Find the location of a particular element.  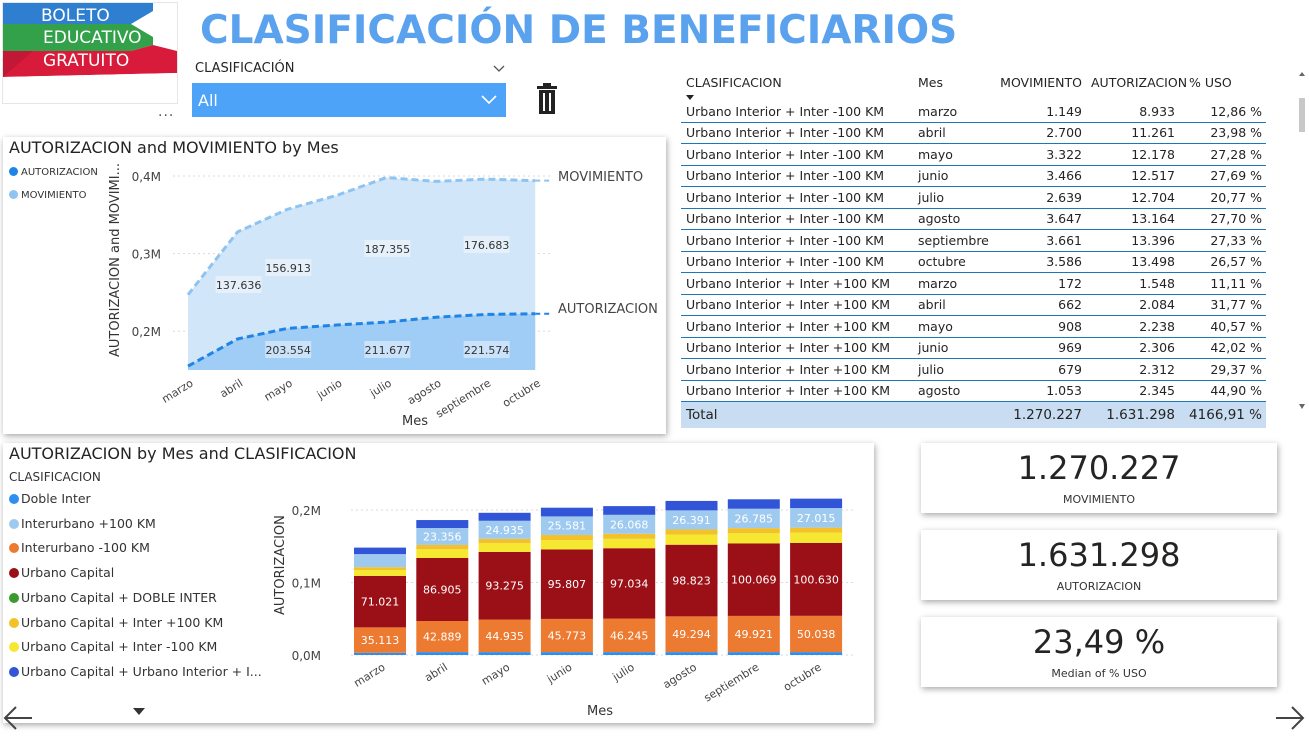

table-cell: julio is located at coordinates (952, 369).